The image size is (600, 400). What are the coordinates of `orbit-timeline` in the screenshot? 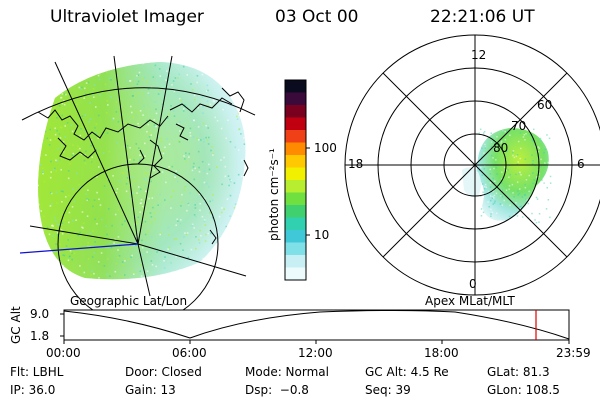 It's located at (315, 326).